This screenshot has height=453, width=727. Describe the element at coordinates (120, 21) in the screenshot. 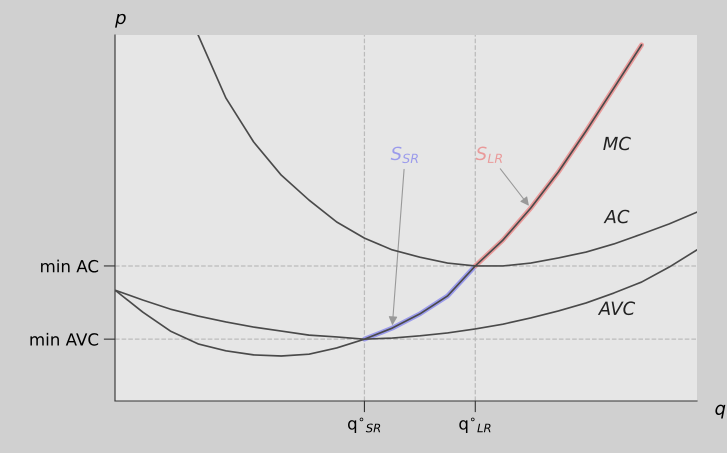

I see `y-axis-title: p` at that location.